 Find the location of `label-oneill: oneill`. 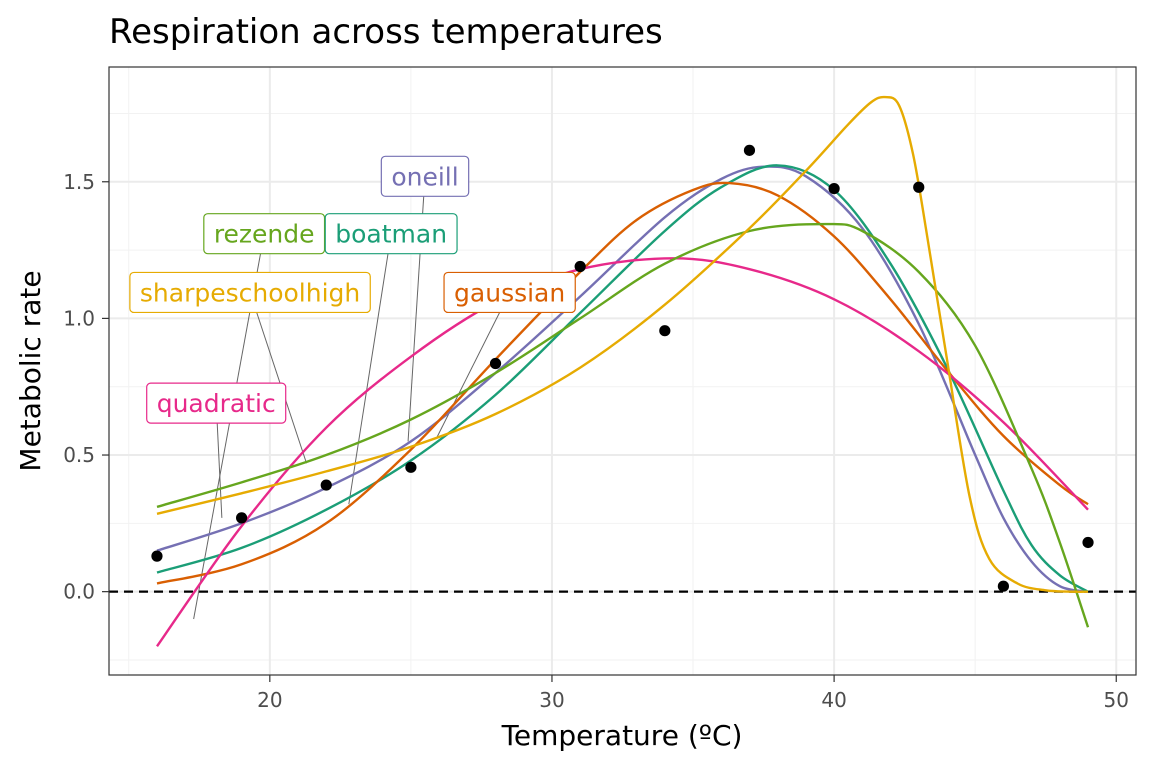

label-oneill: oneill is located at coordinates (425, 176).